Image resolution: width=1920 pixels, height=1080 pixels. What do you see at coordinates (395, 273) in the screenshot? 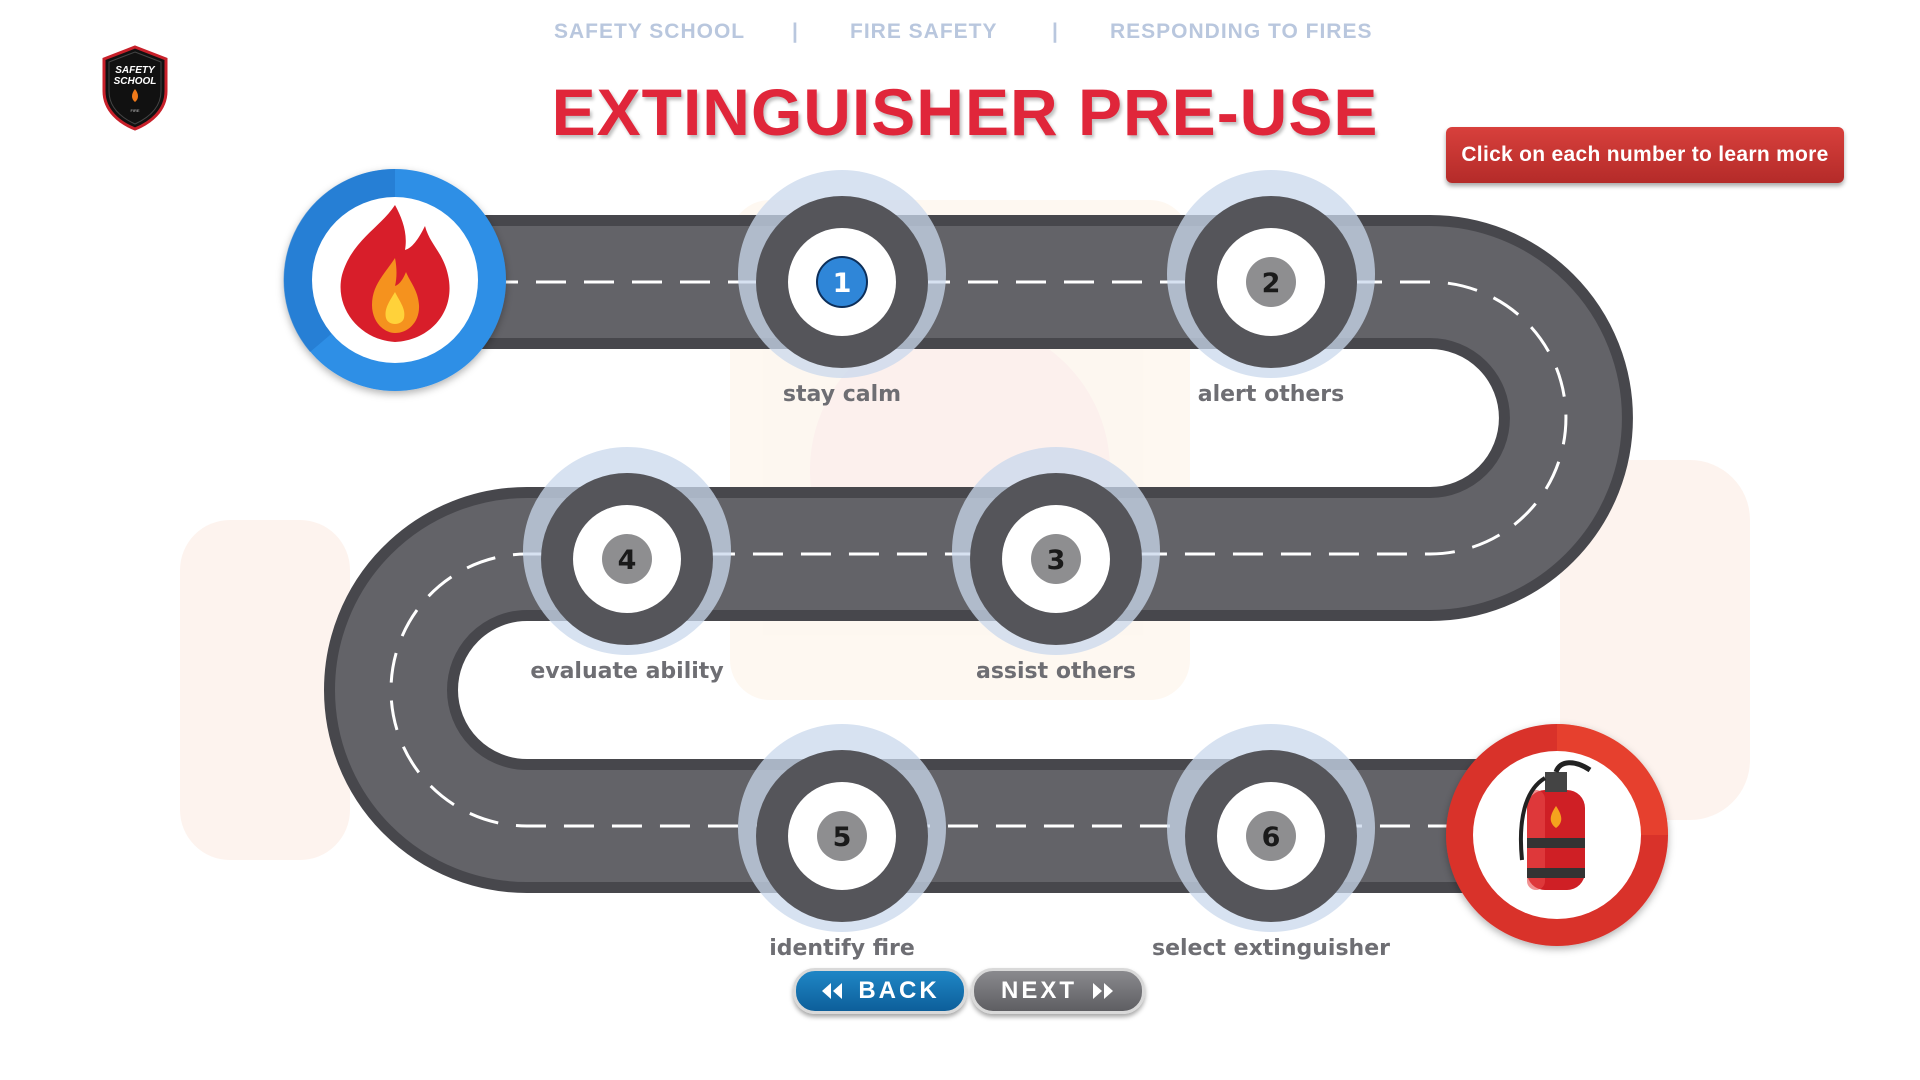
I see `fire-icon` at bounding box center [395, 273].